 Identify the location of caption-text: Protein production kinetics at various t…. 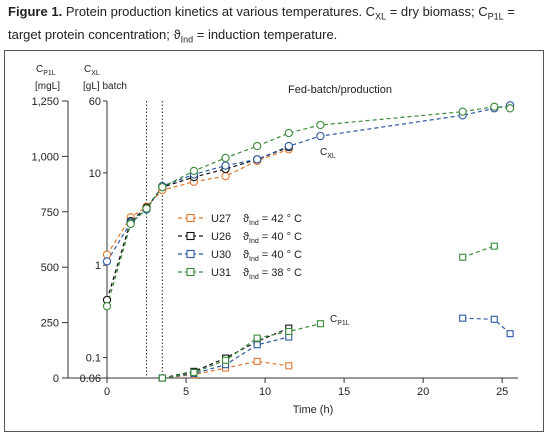
(220, 11).